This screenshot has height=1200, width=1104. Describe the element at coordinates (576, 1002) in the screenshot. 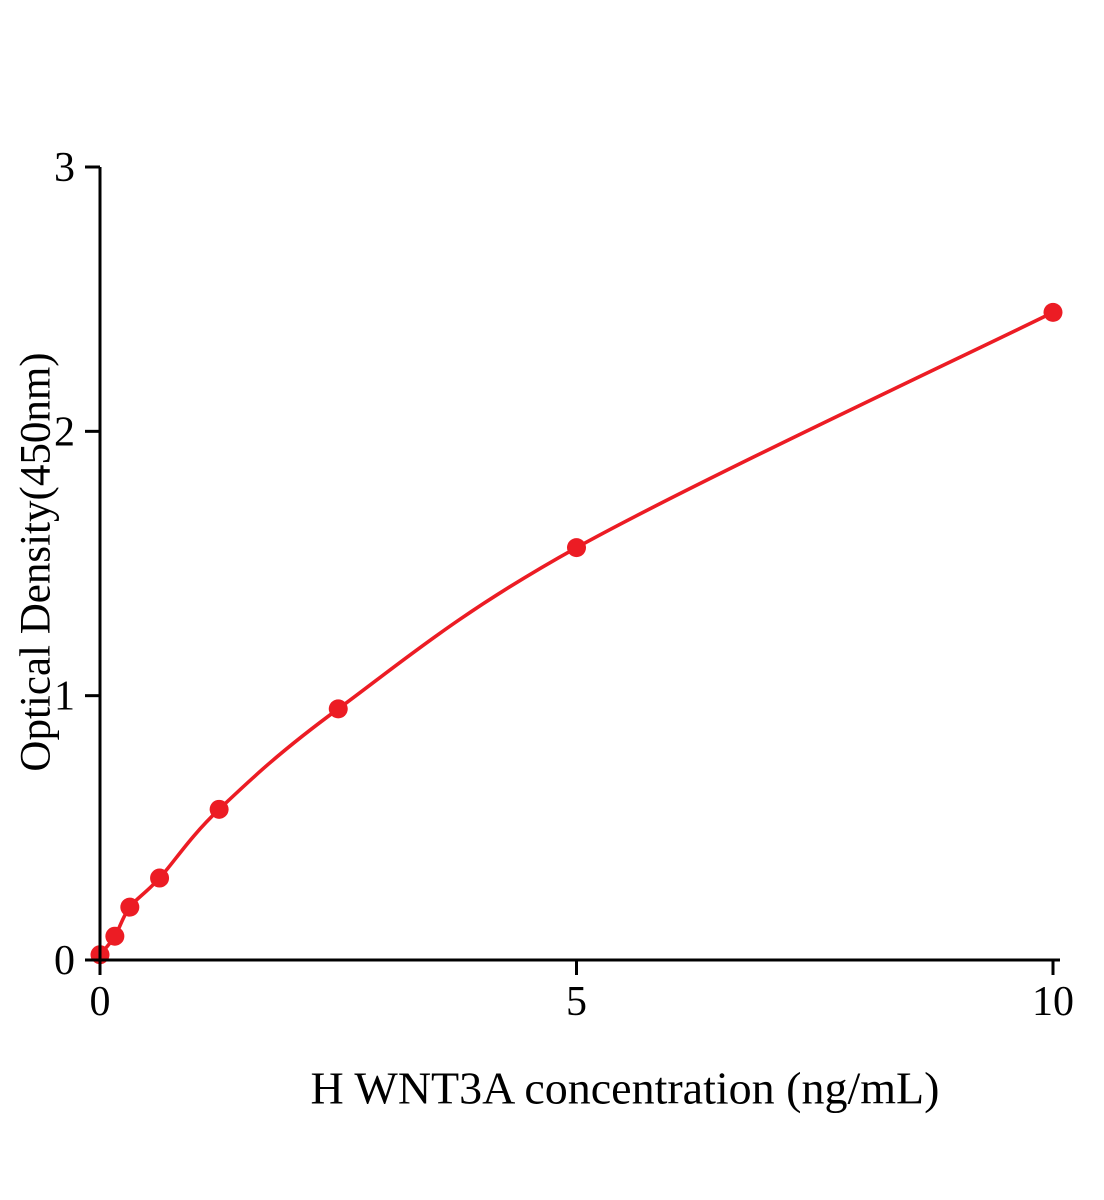

I see `x-tick-label: 5` at that location.